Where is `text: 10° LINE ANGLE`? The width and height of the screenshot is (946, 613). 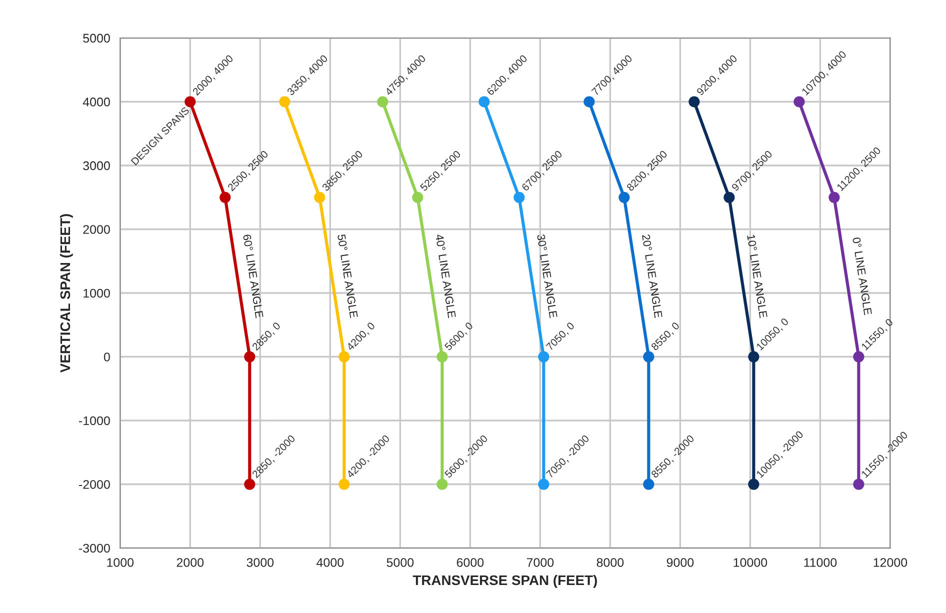
text: 10° LINE ANGLE is located at coordinates (757, 276).